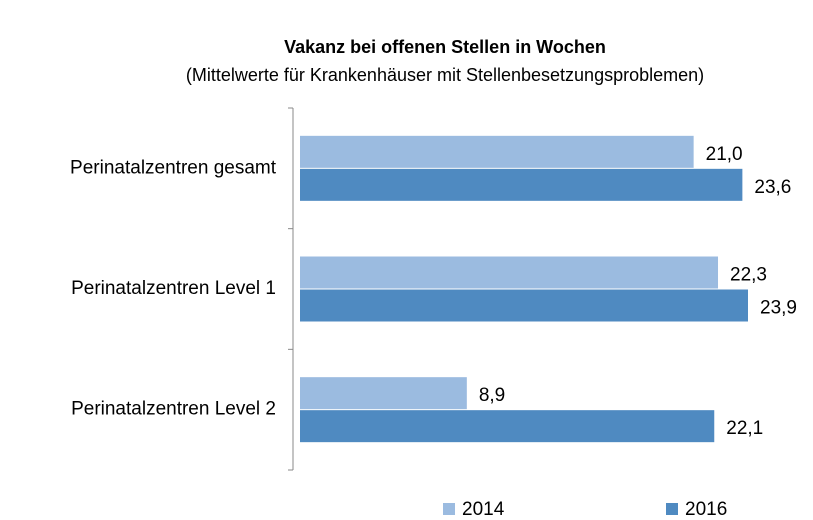  Describe the element at coordinates (173, 167) in the screenshot. I see `category-label: Perinatalzentren gesamt` at that location.